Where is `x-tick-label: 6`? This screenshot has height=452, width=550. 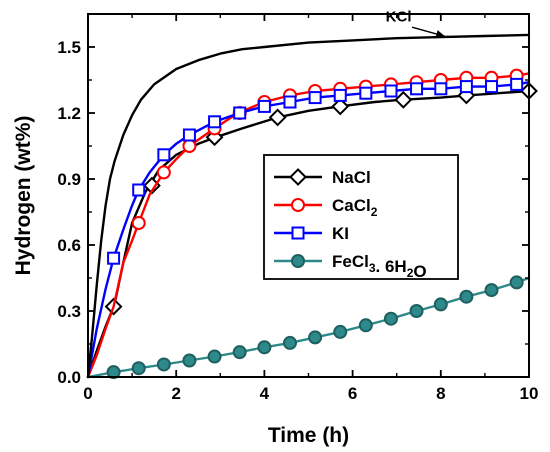 x-tick-label: 6 is located at coordinates (352, 393).